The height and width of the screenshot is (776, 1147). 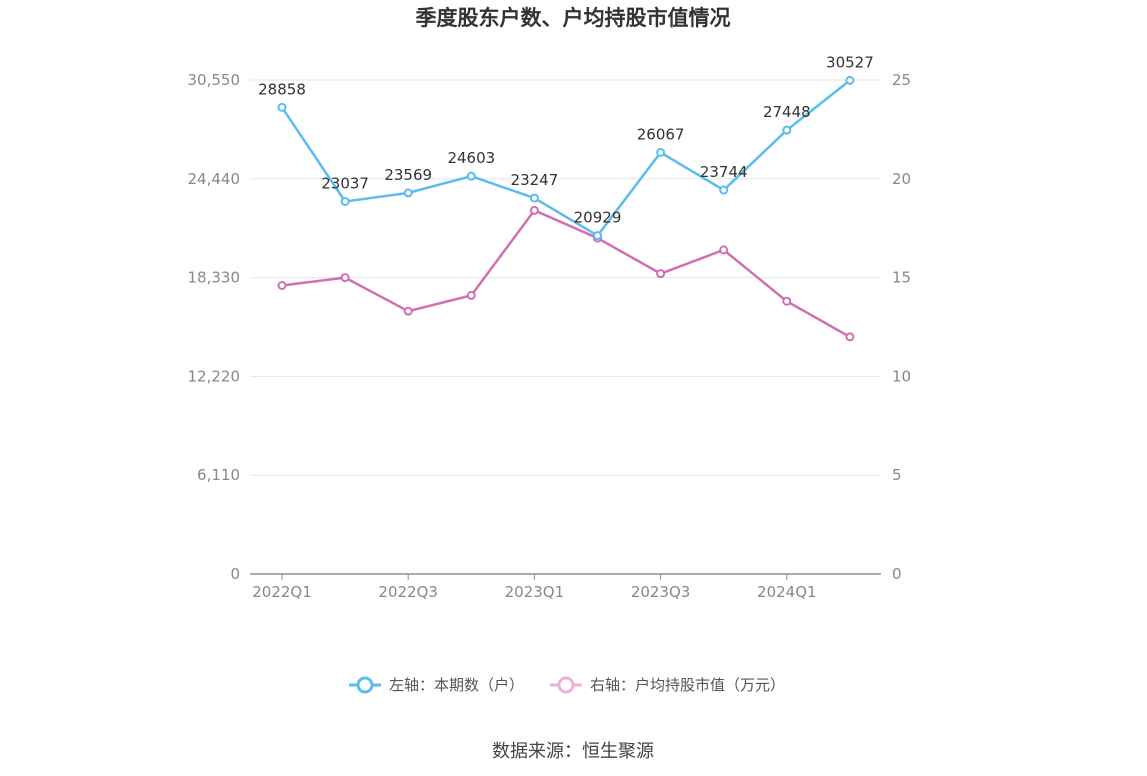 I want to click on data-label: 30527, so click(x=850, y=62).